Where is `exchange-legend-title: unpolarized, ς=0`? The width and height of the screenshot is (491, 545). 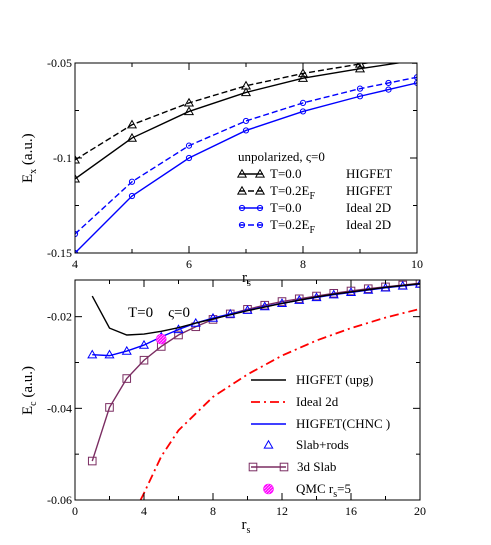 exchange-legend-title: unpolarized, ς=0 is located at coordinates (281, 156).